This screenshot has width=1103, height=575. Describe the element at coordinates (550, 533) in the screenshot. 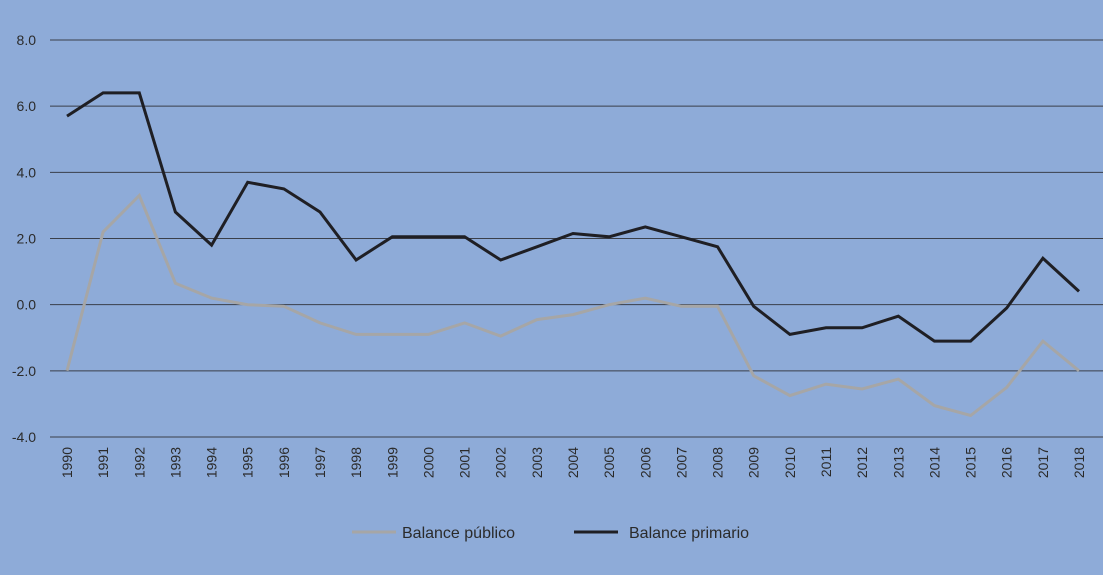

I see `legend: Balance público Balance primario` at that location.